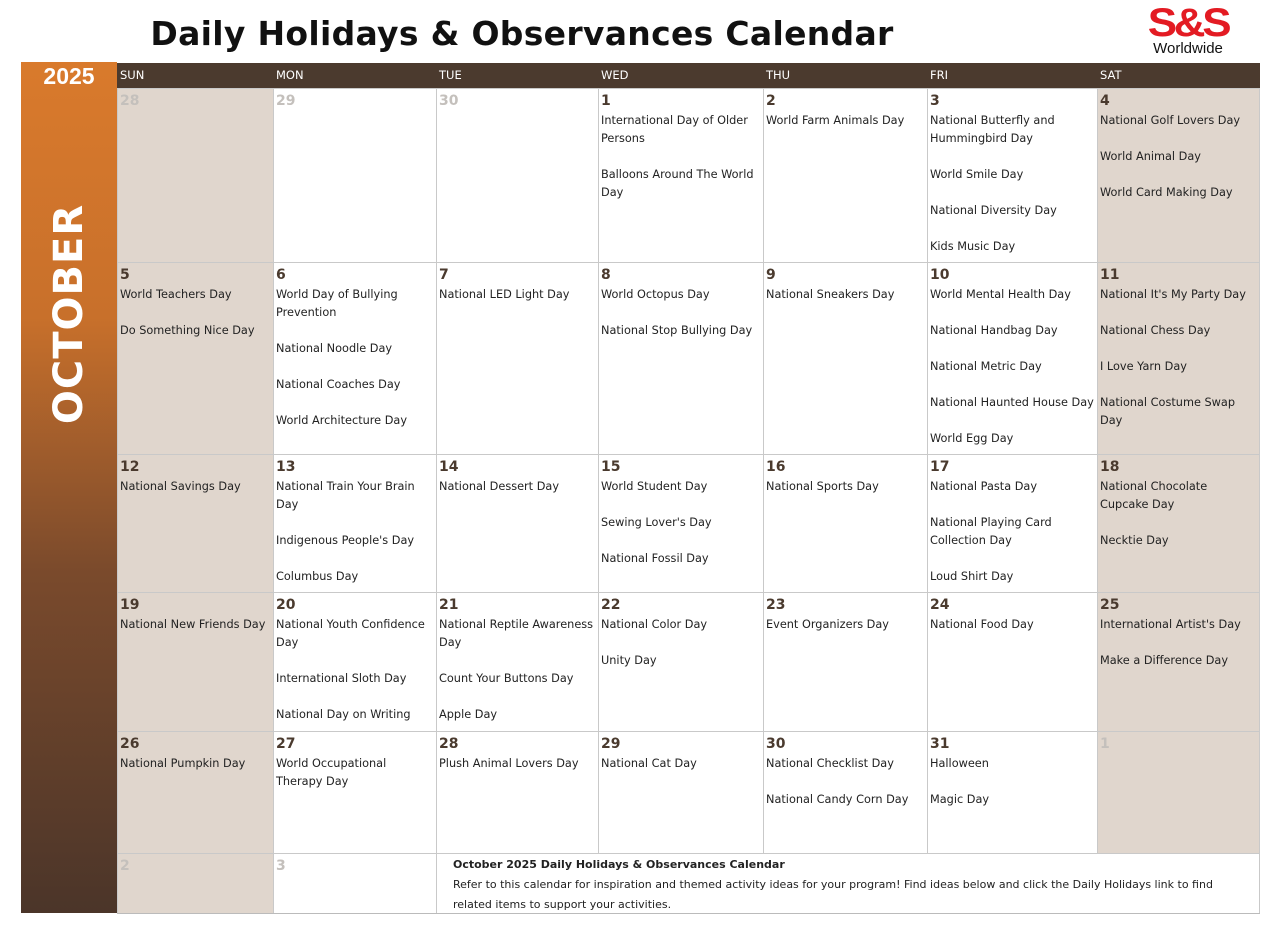 This screenshot has height=936, width=1284. Describe the element at coordinates (972, 438) in the screenshot. I see `holiday-item: World Egg Day` at that location.